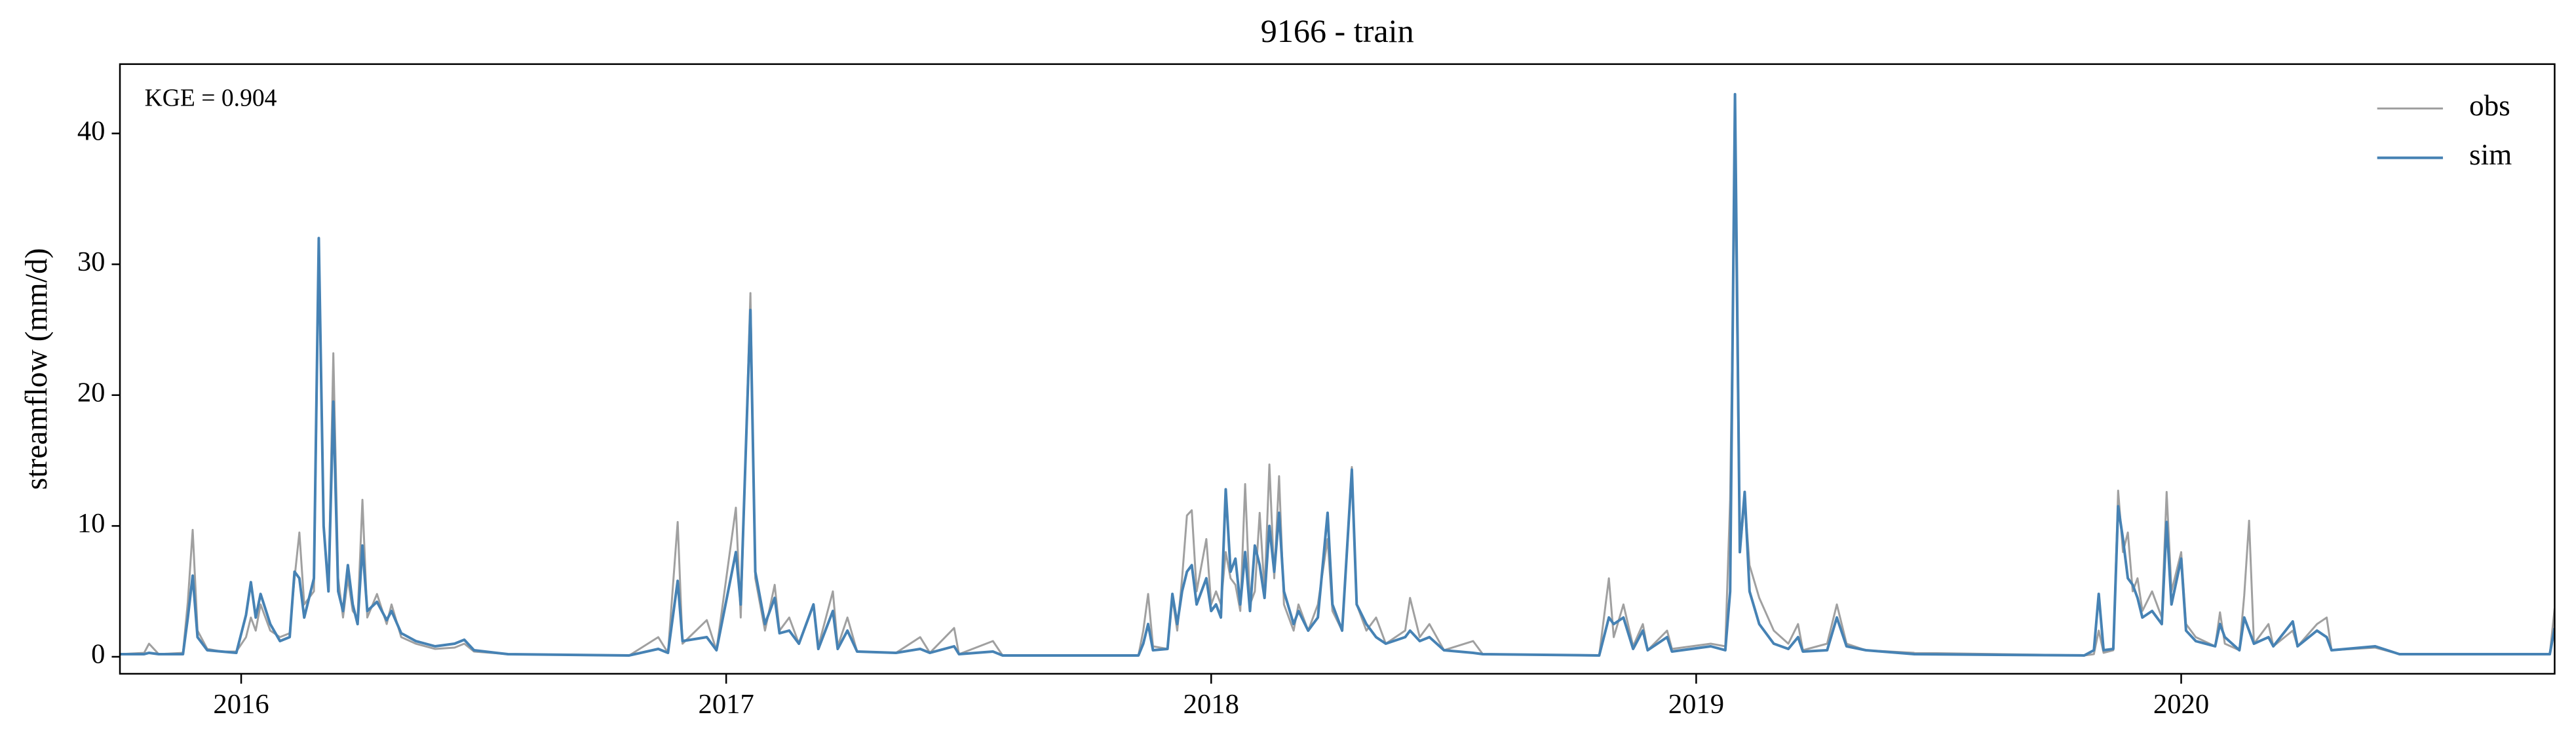  I want to click on chart-title: 9166 - train, so click(1337, 30).